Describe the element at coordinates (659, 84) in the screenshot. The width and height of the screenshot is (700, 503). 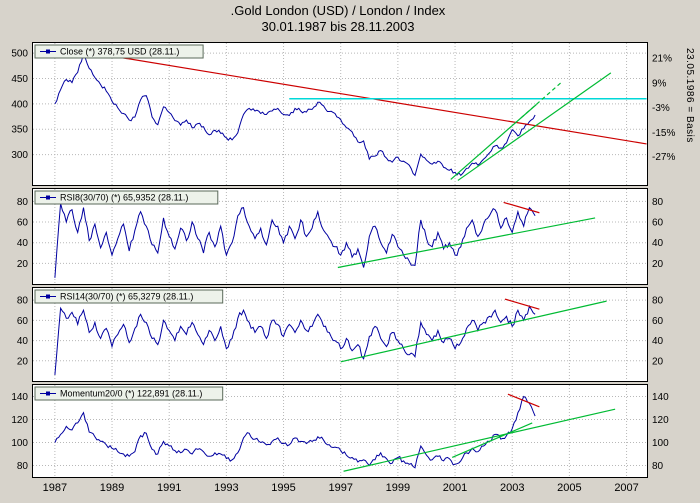
I see `pct-axis-label: 9%` at that location.